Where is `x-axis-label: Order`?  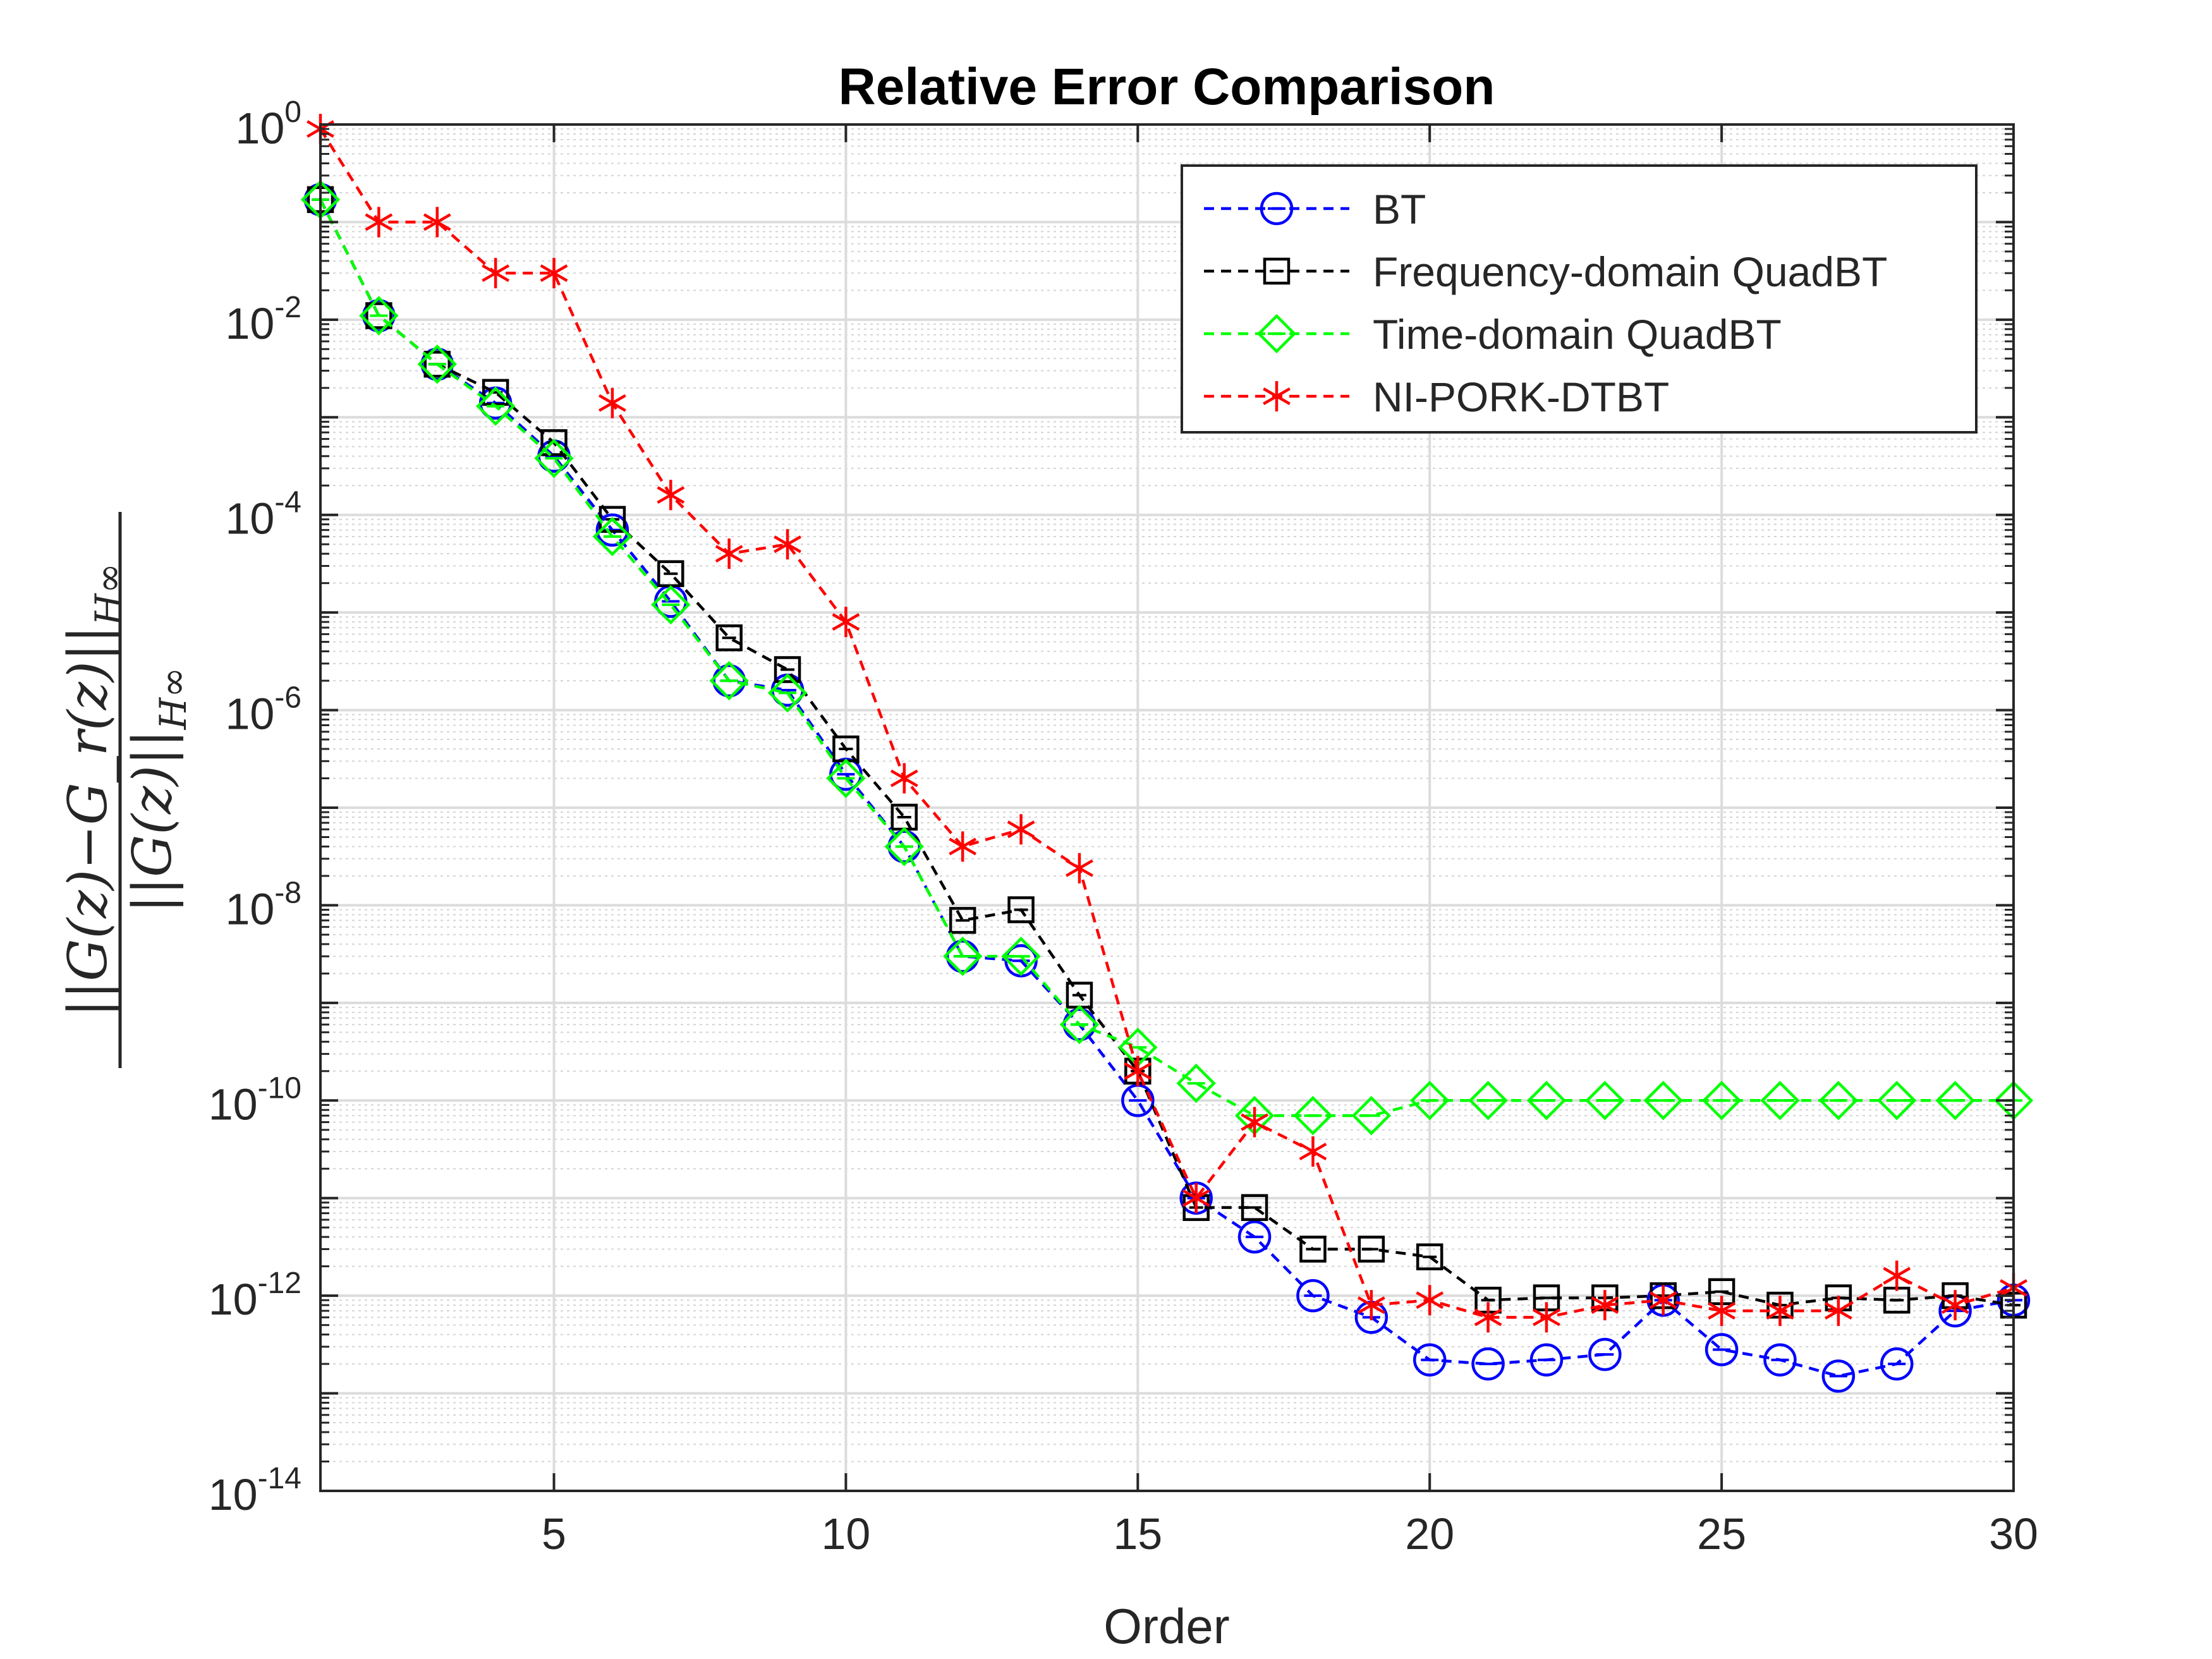 x-axis-label: Order is located at coordinates (1166, 1626).